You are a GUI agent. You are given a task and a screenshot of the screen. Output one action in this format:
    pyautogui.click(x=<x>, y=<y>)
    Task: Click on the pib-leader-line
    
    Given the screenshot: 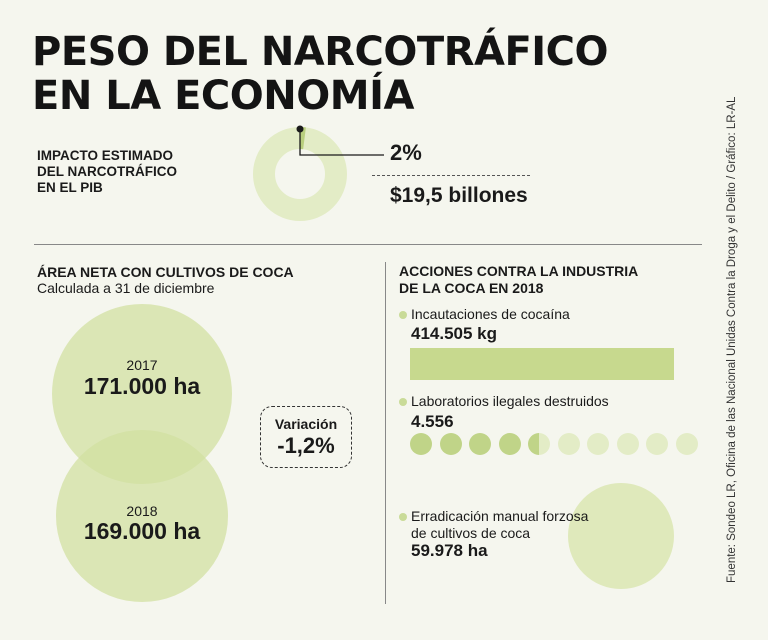 What is the action you would take?
    pyautogui.click(x=341, y=142)
    